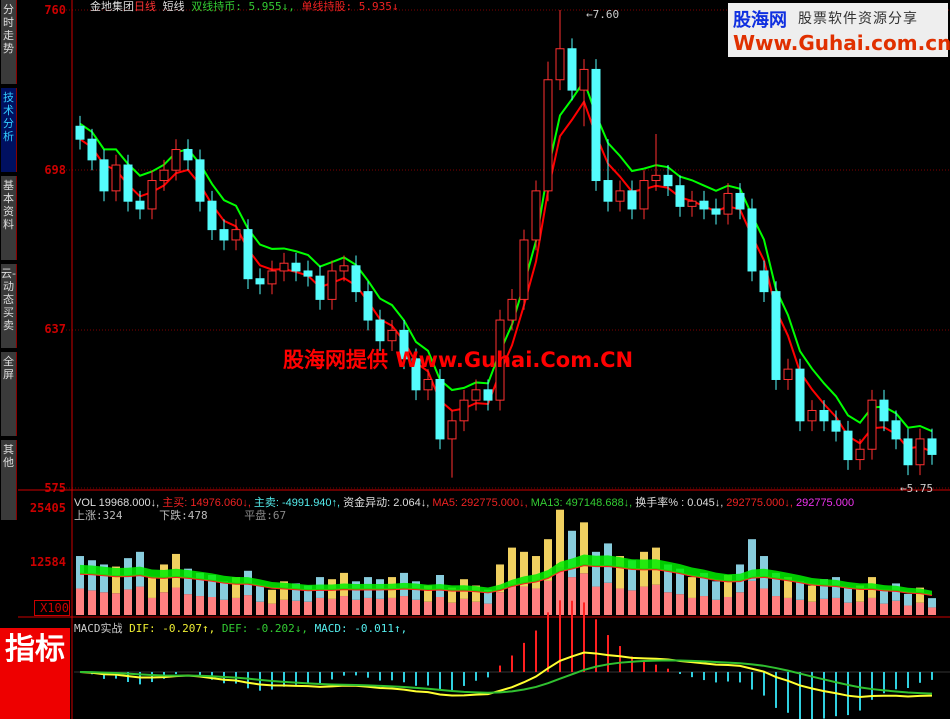  Describe the element at coordinates (183, 515) in the screenshot. I see `down-count: 下跌:478` at that location.